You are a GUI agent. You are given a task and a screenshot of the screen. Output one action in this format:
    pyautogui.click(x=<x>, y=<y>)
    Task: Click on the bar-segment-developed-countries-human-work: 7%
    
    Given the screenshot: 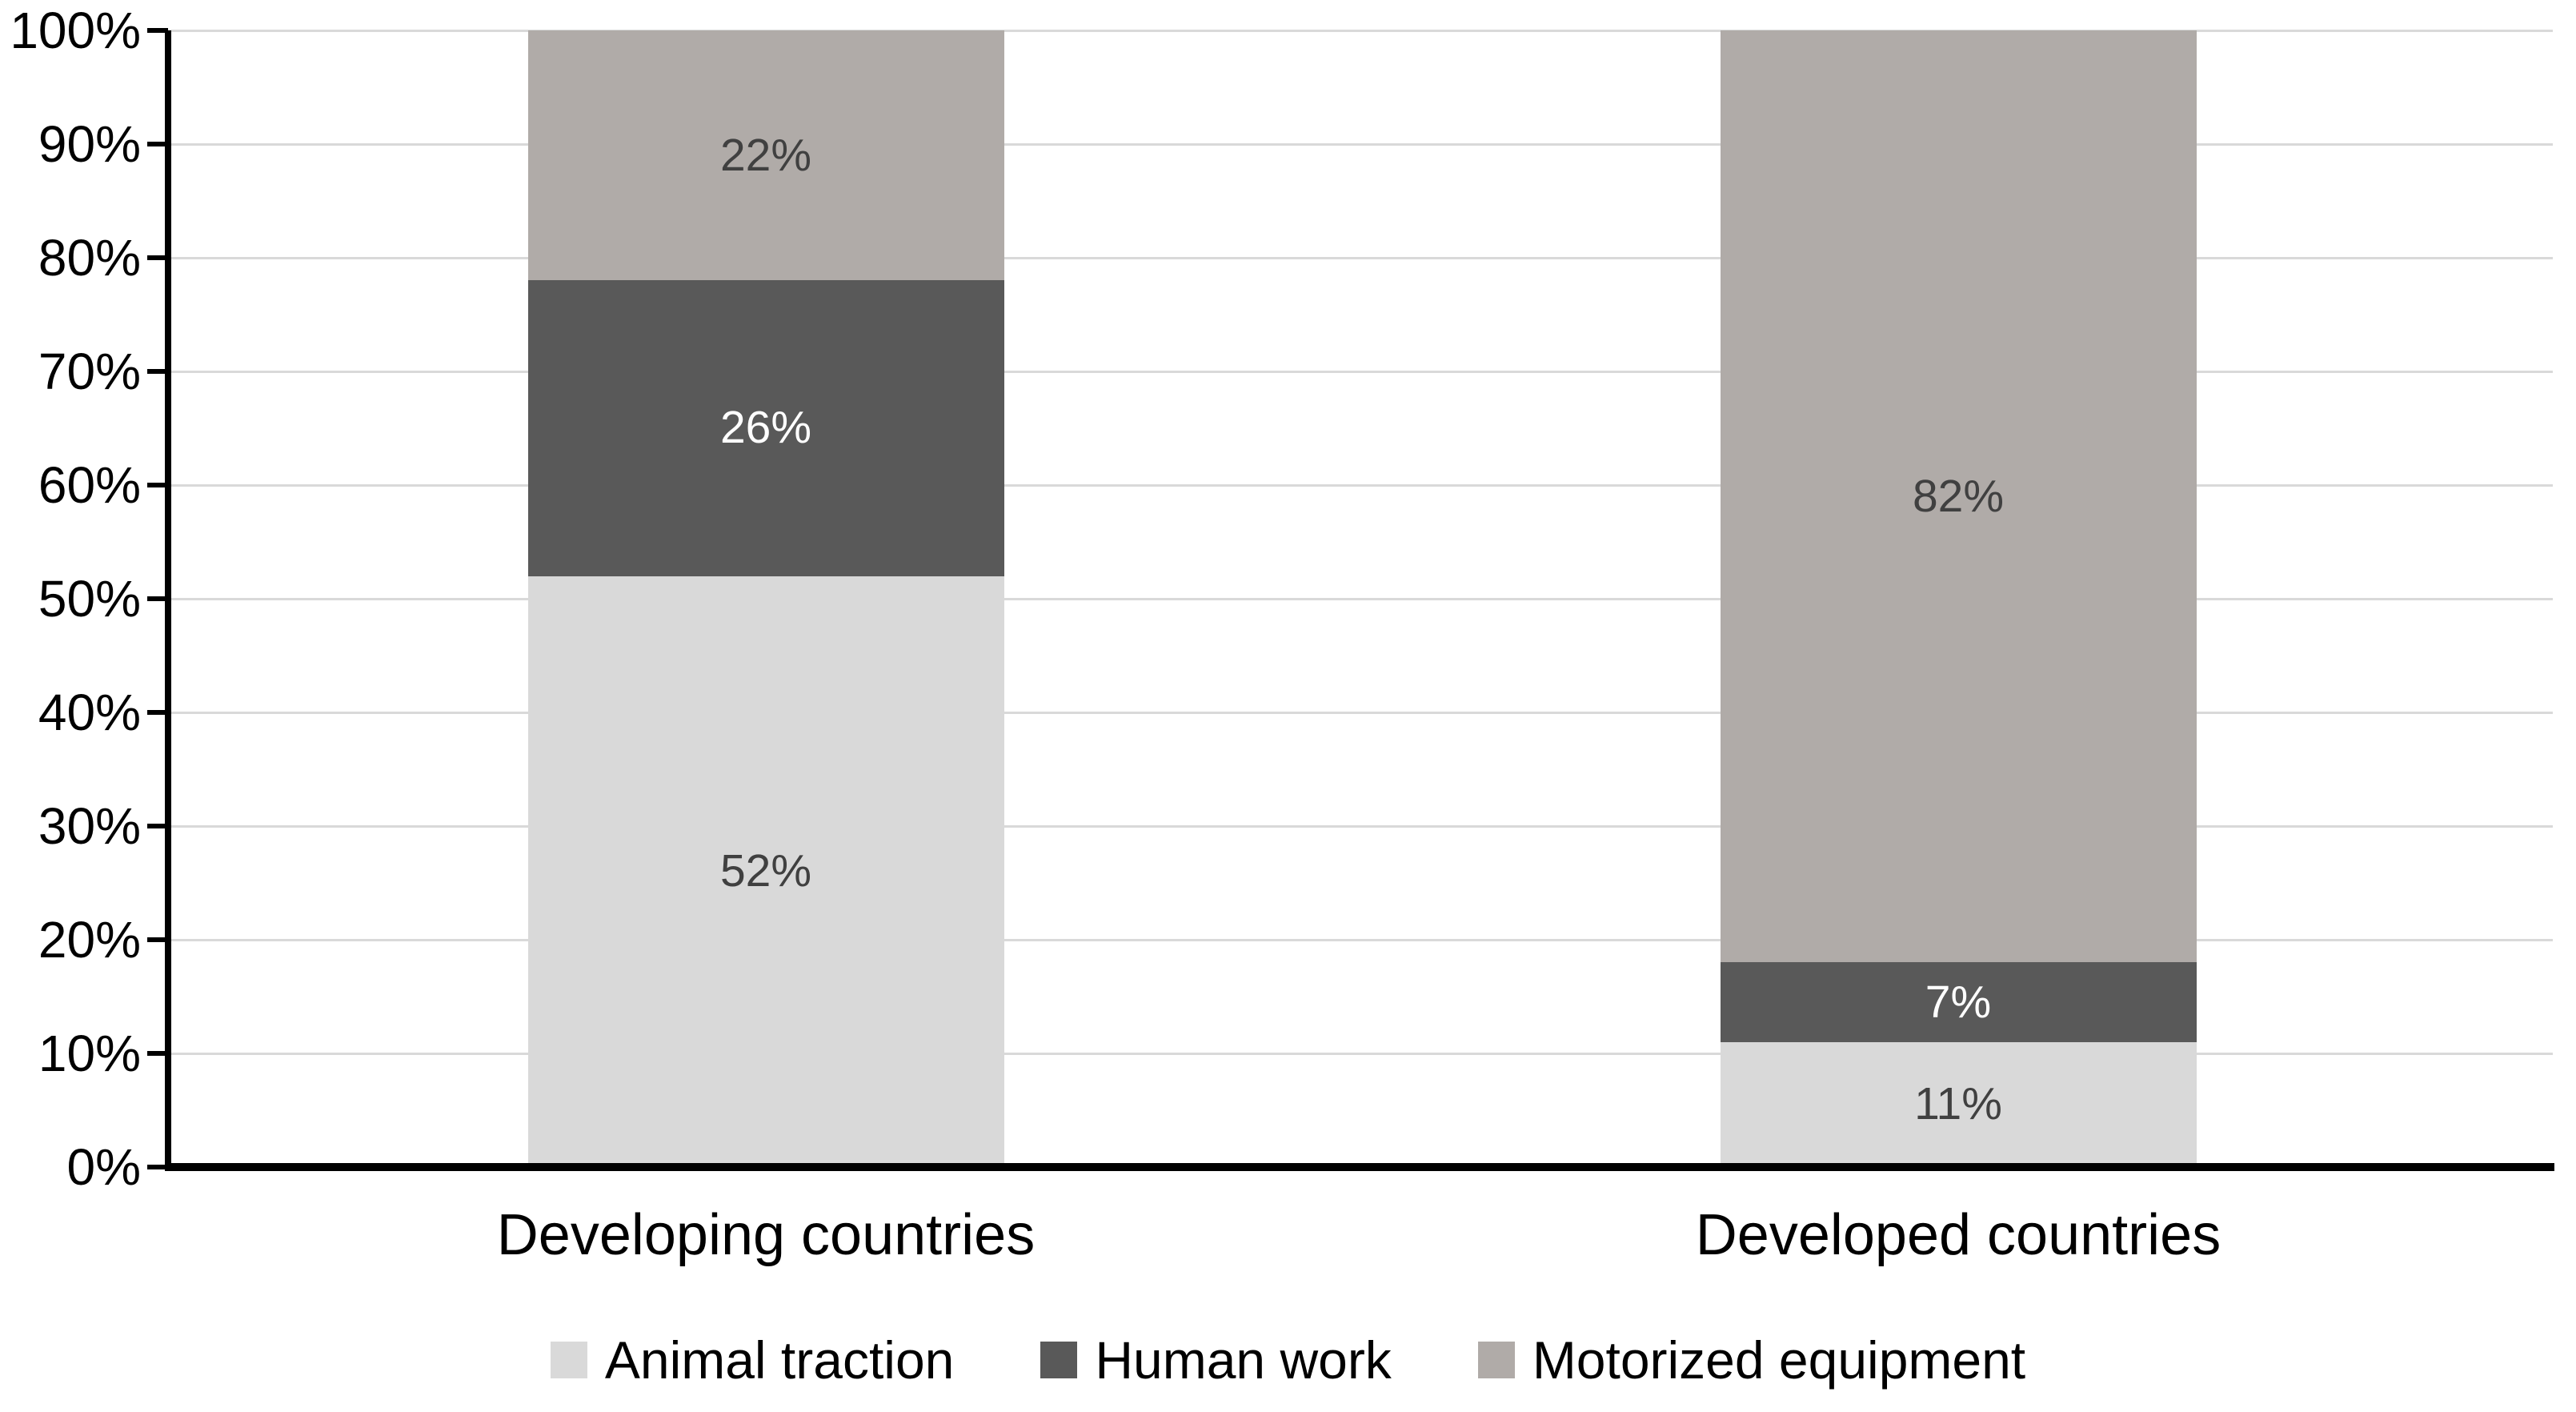 What is the action you would take?
    pyautogui.click(x=1958, y=1002)
    